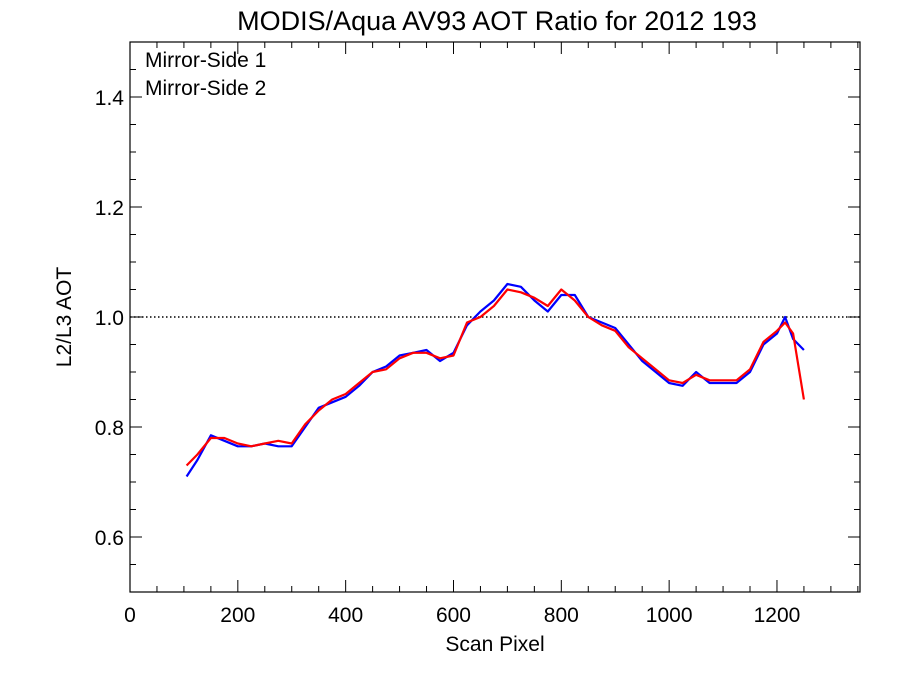 The height and width of the screenshot is (675, 900). Describe the element at coordinates (130, 615) in the screenshot. I see `x-tick-label: 0` at that location.